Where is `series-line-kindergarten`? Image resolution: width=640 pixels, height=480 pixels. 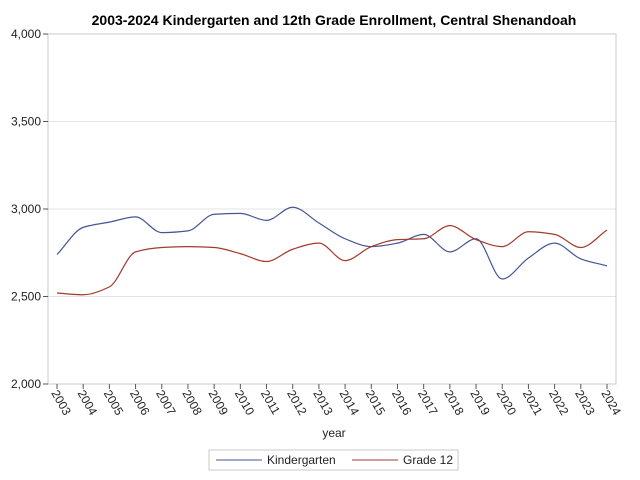 series-line-kindergarten is located at coordinates (332, 243).